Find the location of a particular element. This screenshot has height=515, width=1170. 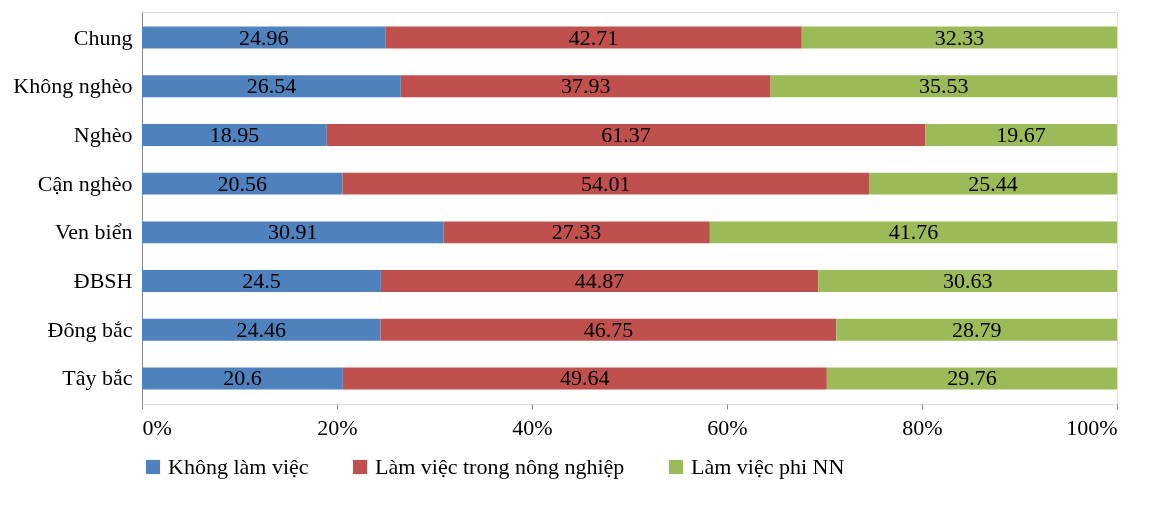

data-label: 26.54 is located at coordinates (271, 86).